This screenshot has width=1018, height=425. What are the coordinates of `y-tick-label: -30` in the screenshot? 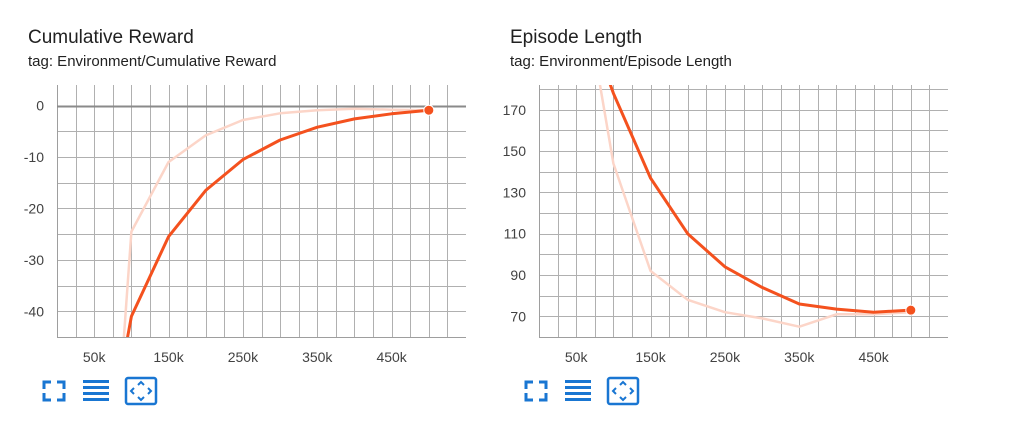 It's located at (34, 260).